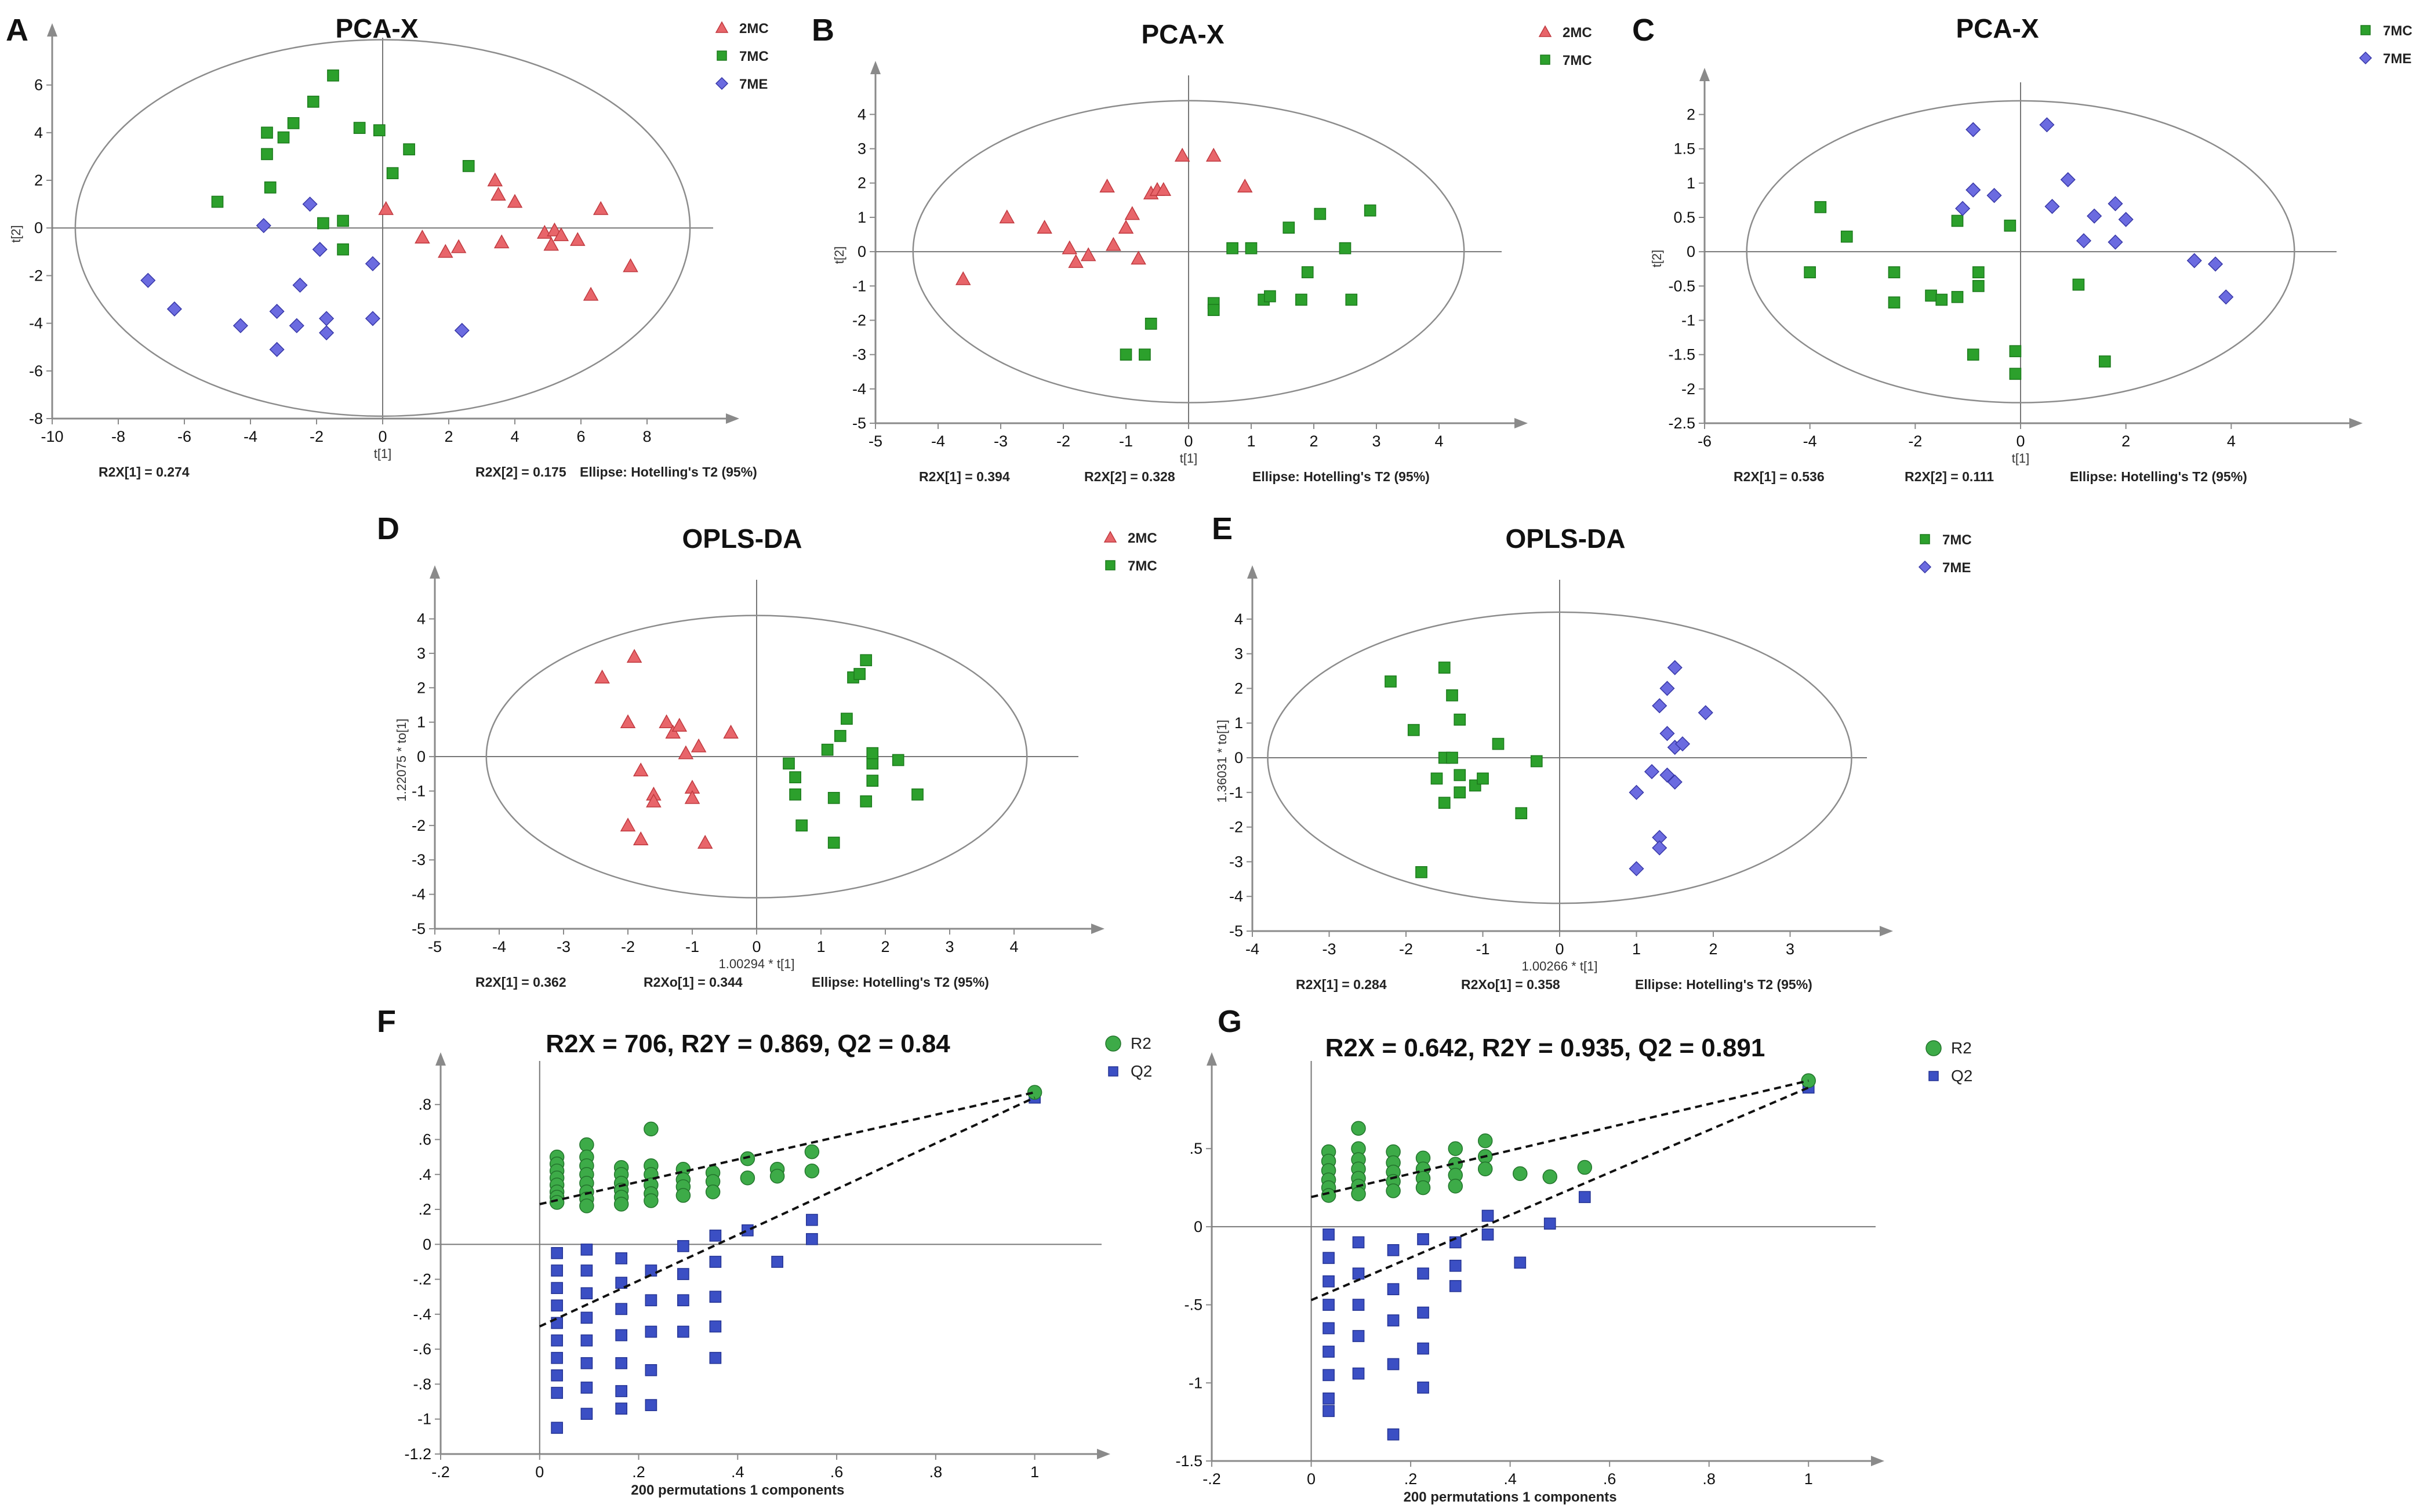 The width and height of the screenshot is (2427, 1512). I want to click on legend-marker-2mc, so click(1545, 31).